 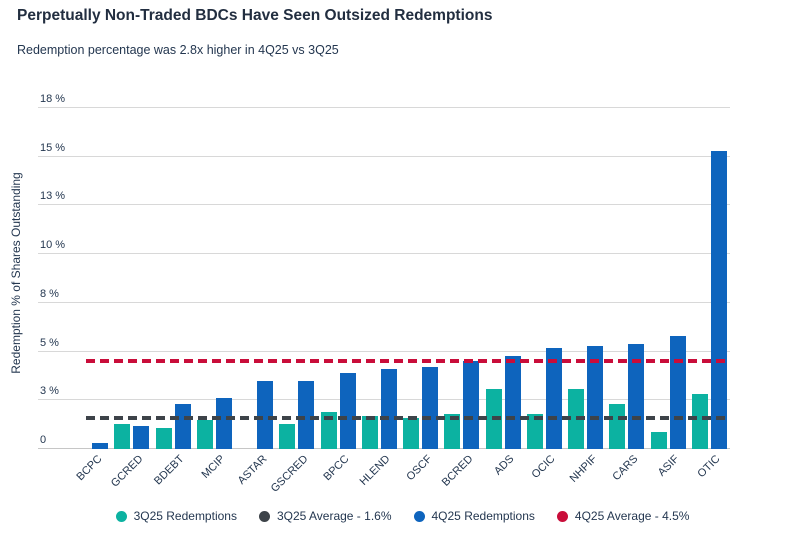 I want to click on bar-4q25-ocic, so click(x=553, y=398).